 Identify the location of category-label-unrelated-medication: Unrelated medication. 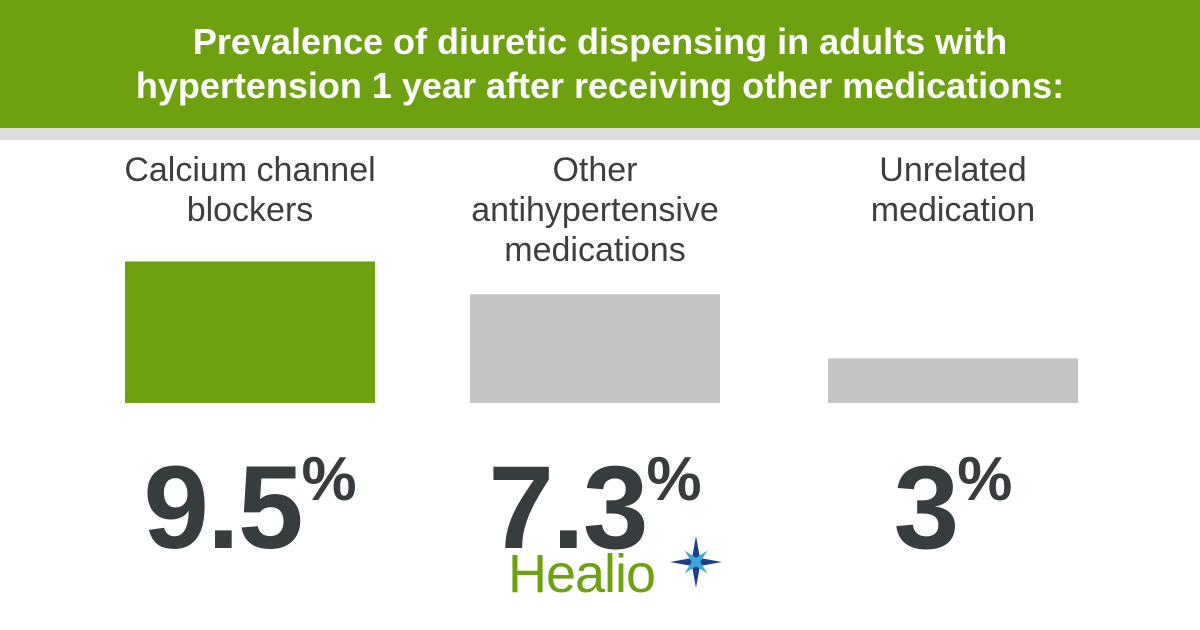
(953, 190).